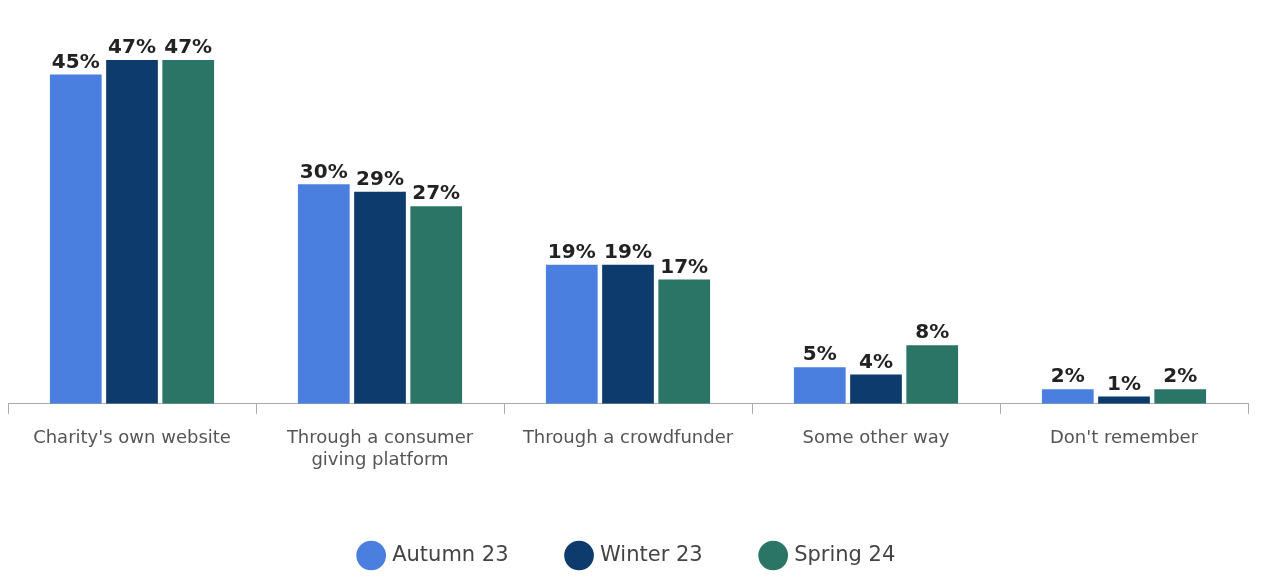 This screenshot has width=1266, height=584. What do you see at coordinates (932, 331) in the screenshot?
I see `data-label: 8%` at bounding box center [932, 331].